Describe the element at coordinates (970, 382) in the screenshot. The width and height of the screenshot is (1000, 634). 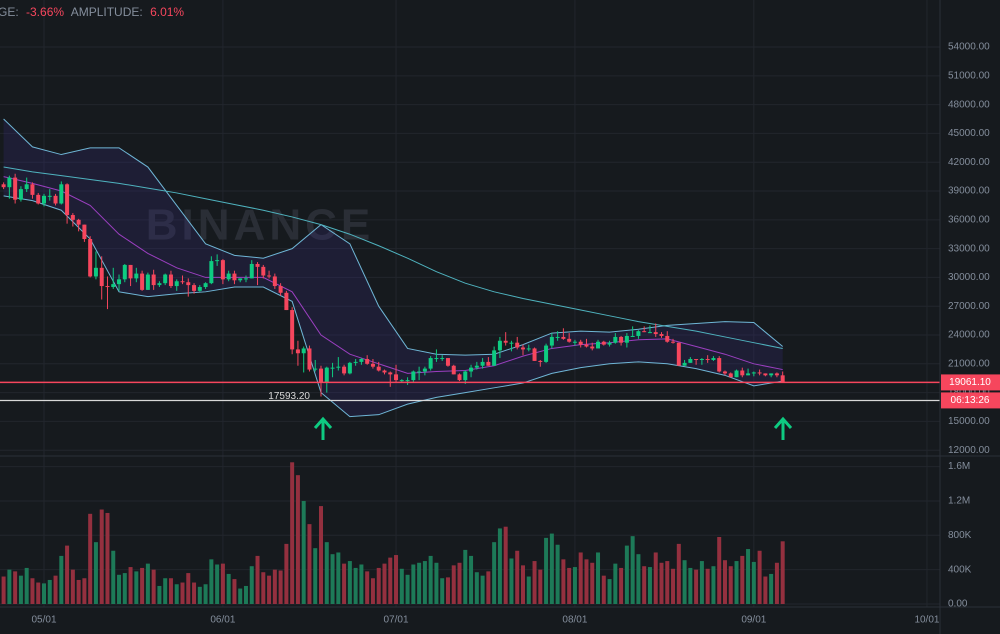
I see `last-price-label: 19061.10` at that location.